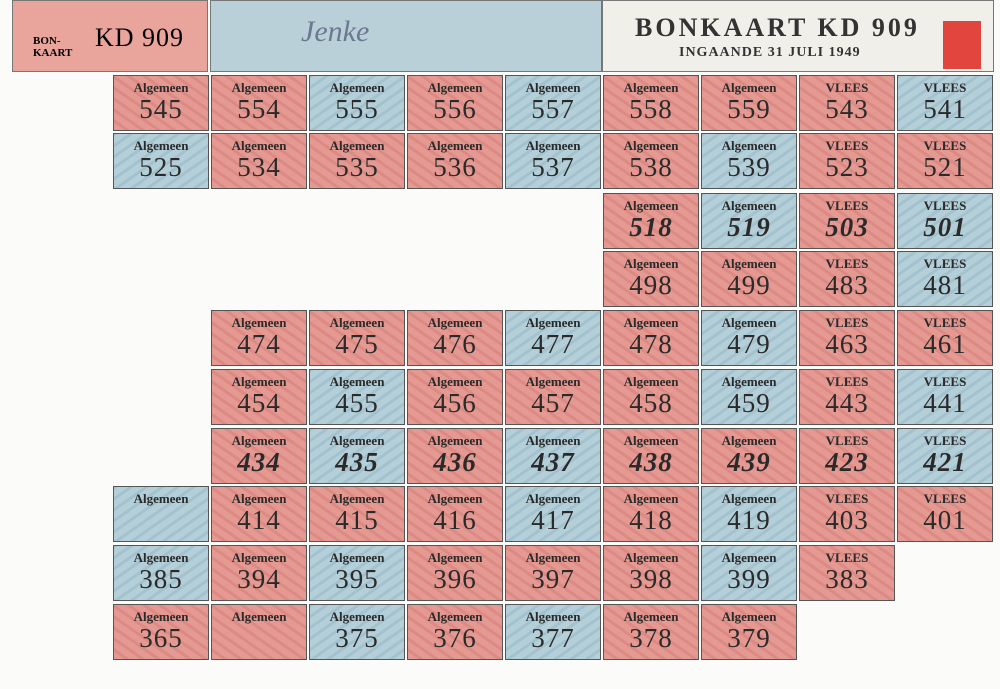  I want to click on coupon: VLEES 443, so click(847, 397).